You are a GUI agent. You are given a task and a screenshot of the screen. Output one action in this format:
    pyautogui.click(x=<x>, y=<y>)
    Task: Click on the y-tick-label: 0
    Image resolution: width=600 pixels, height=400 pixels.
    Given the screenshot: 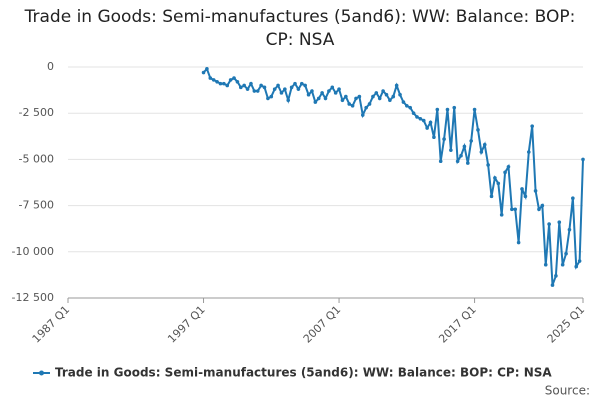 What is the action you would take?
    pyautogui.click(x=50, y=66)
    